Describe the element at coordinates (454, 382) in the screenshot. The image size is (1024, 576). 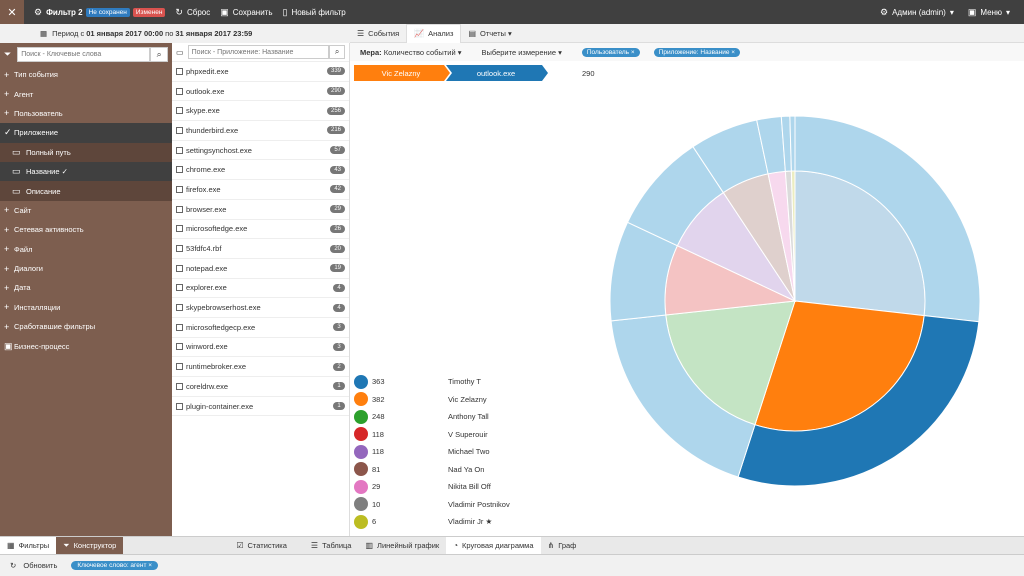
I see `legend-item: 363 Timothy T` at that location.